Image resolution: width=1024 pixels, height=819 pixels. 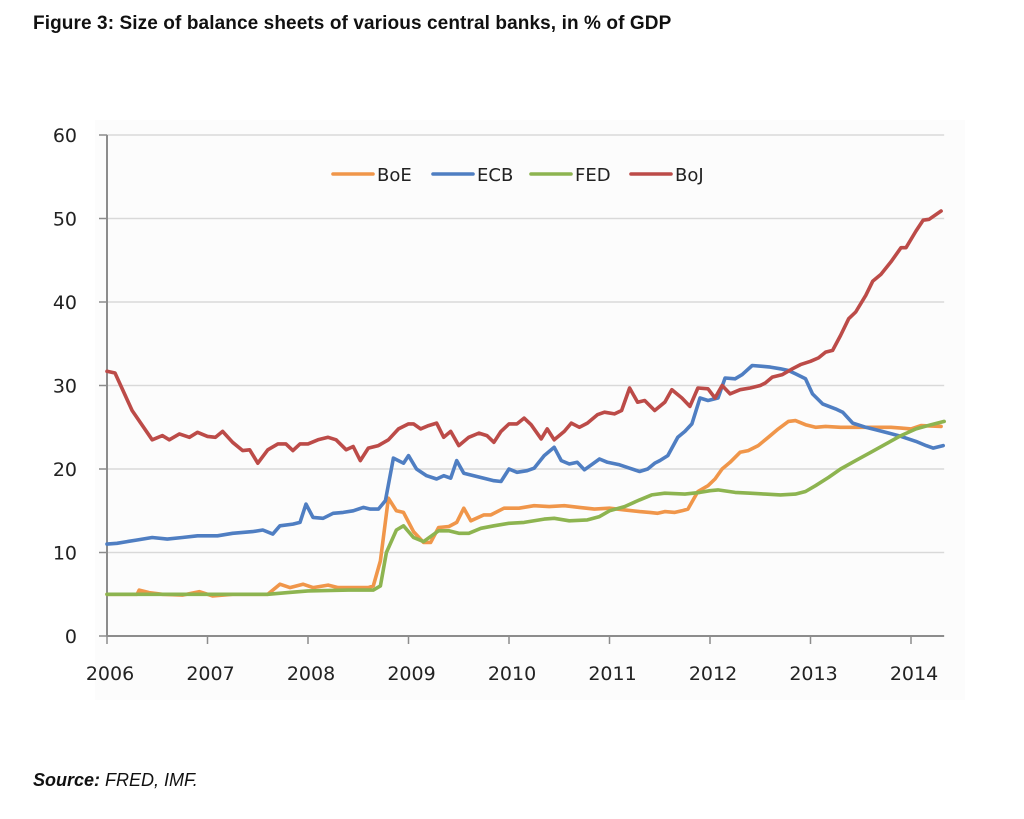 What do you see at coordinates (689, 175) in the screenshot?
I see `legend-label-boj: BoJ` at bounding box center [689, 175].